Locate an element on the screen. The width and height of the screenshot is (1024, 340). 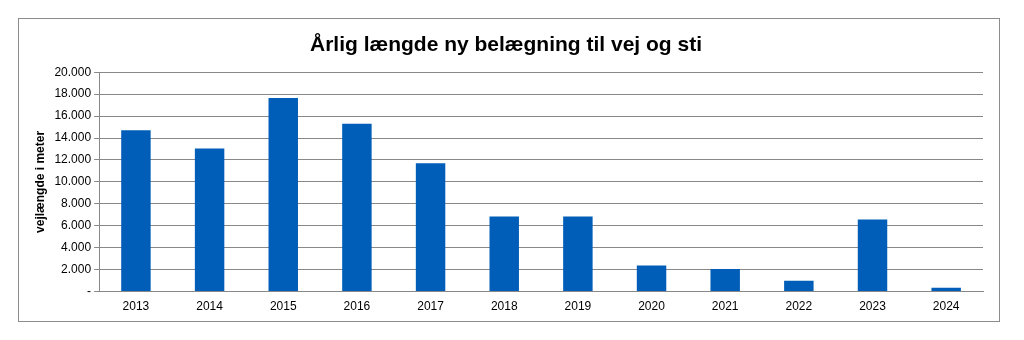
y-tick-label: 18.000 is located at coordinates (73, 93).